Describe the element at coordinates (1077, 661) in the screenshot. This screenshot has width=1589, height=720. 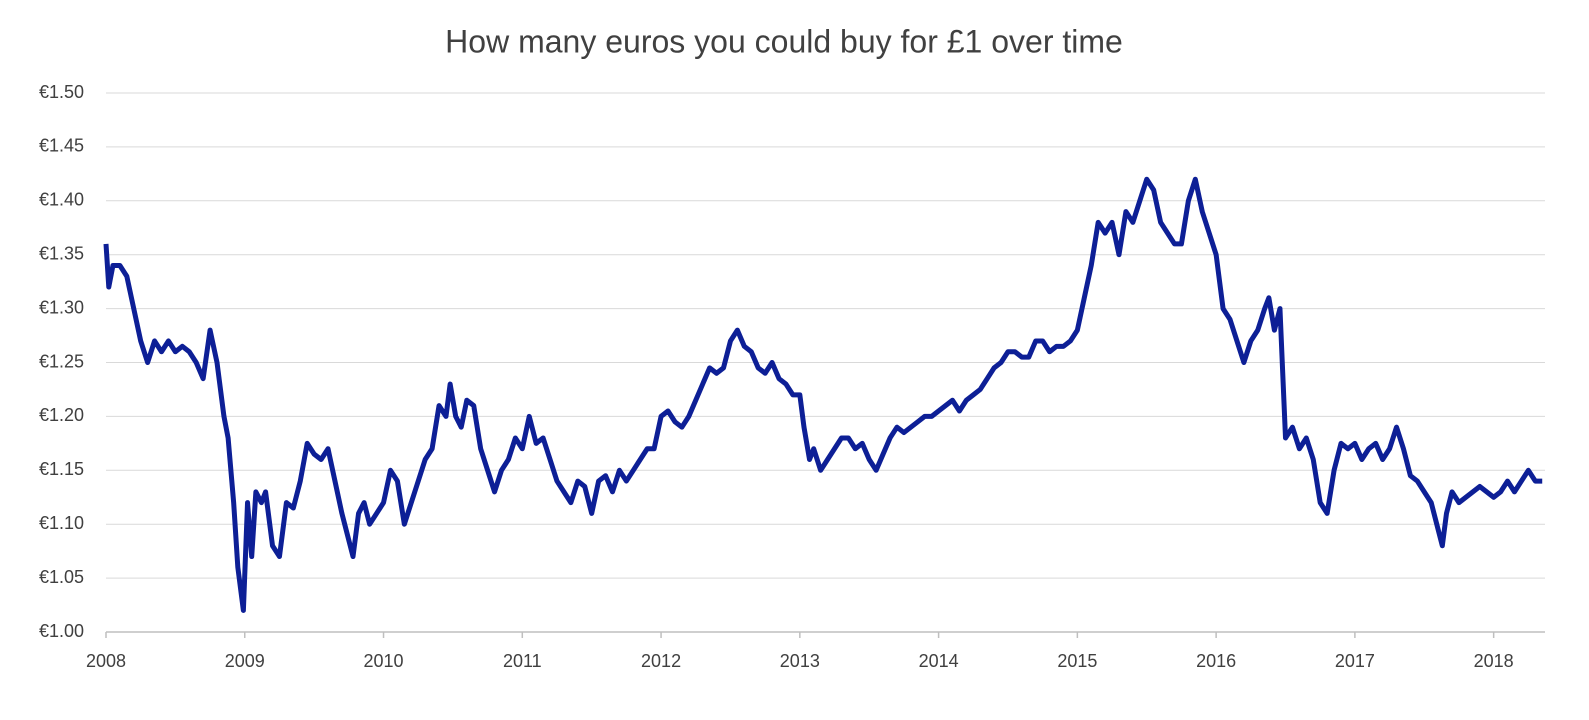
I see `x-tick-label: 2015` at that location.